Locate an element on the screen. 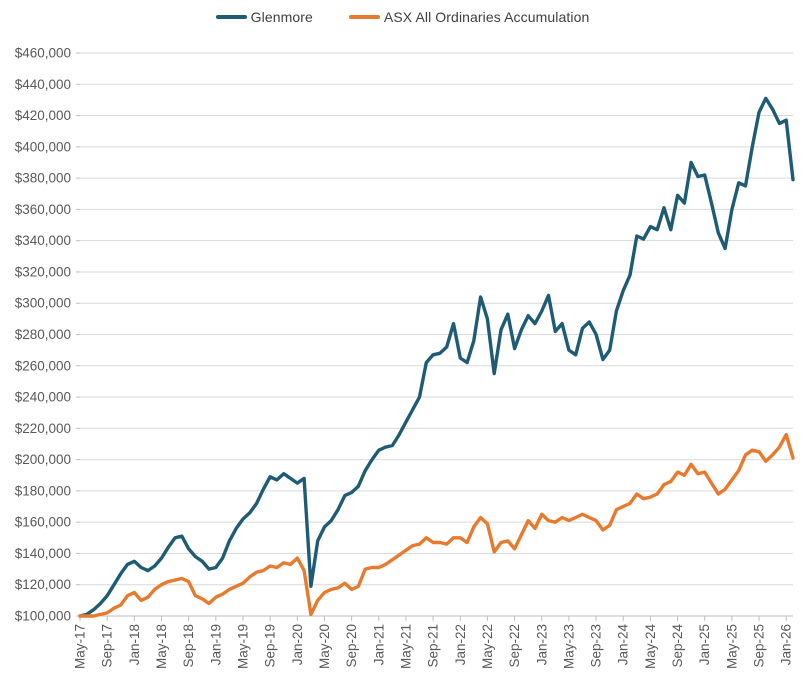 The height and width of the screenshot is (679, 805). svg-text: $120,000 is located at coordinates (43, 584).